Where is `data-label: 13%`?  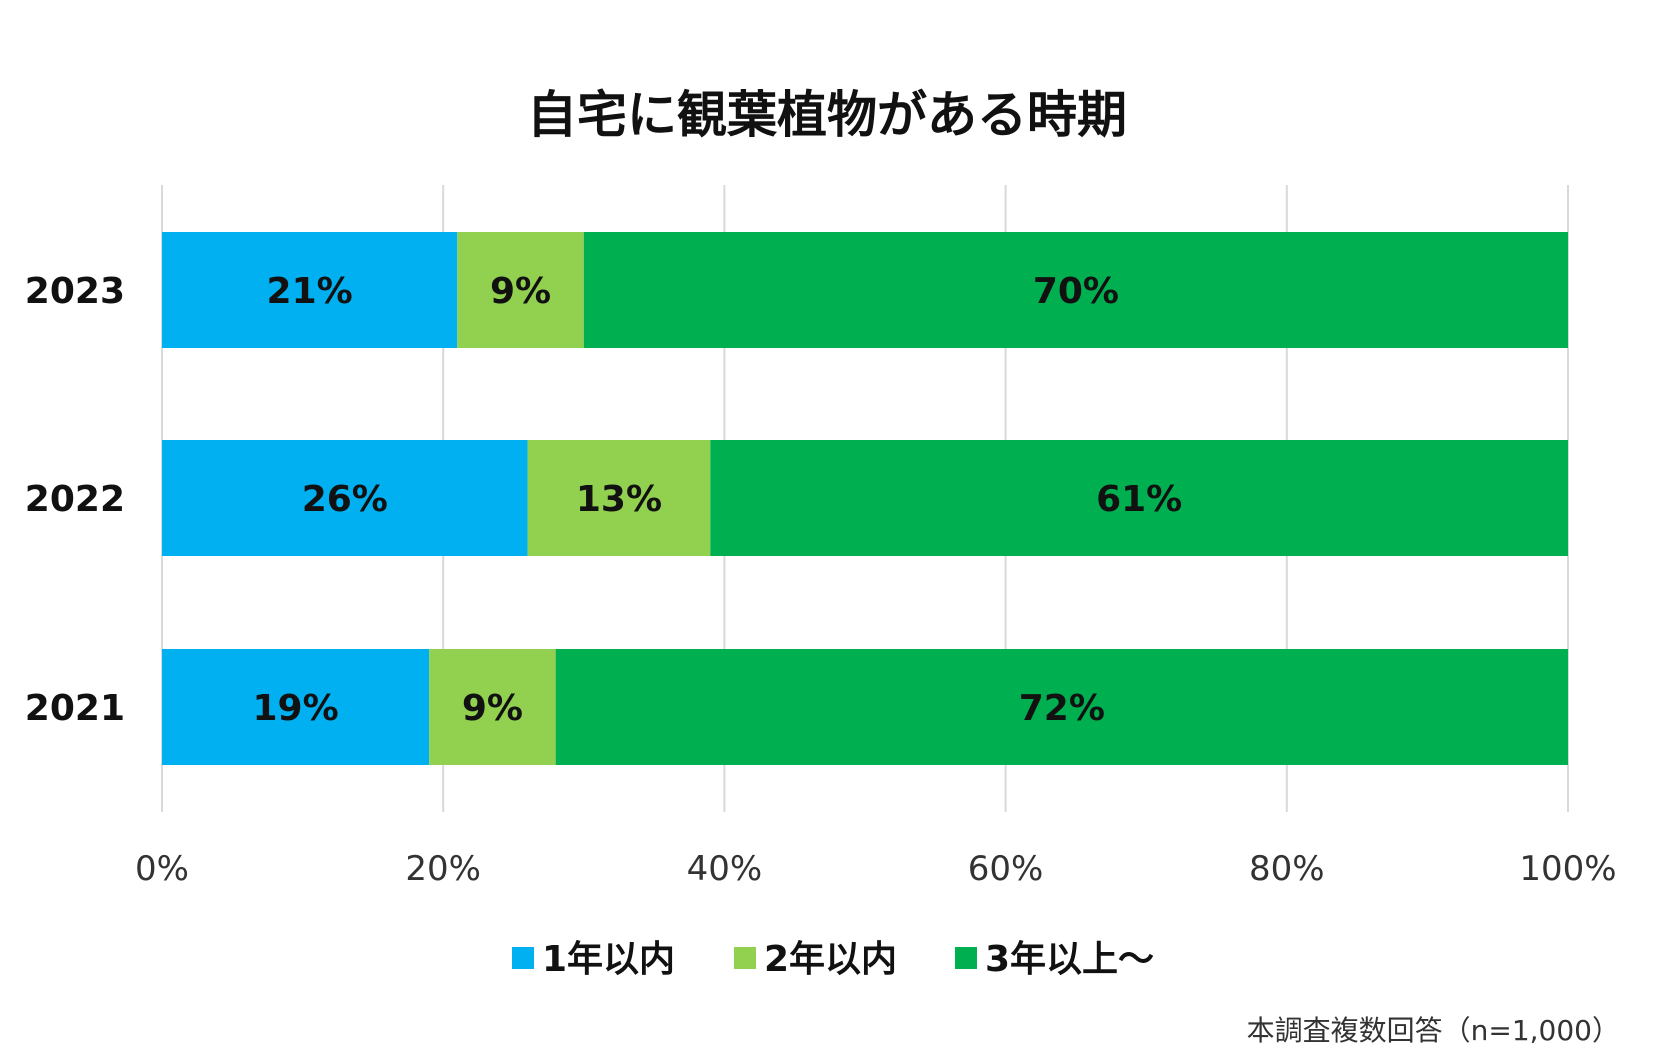 data-label: 13% is located at coordinates (619, 499).